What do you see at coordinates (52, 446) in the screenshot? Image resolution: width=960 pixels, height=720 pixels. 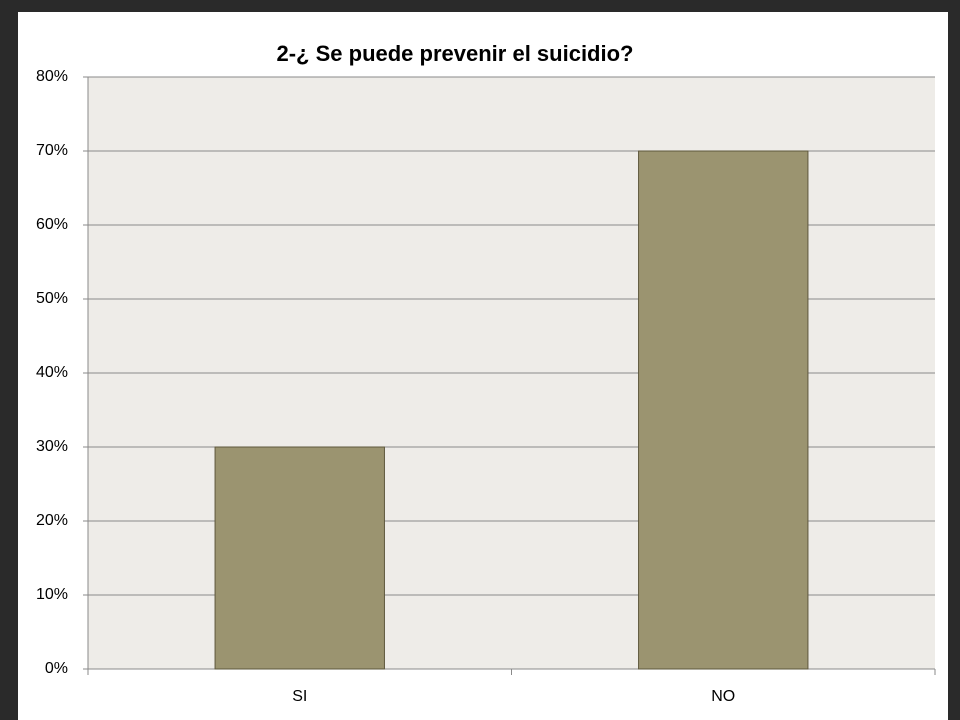 I see `y-tick-label: 30%` at bounding box center [52, 446].